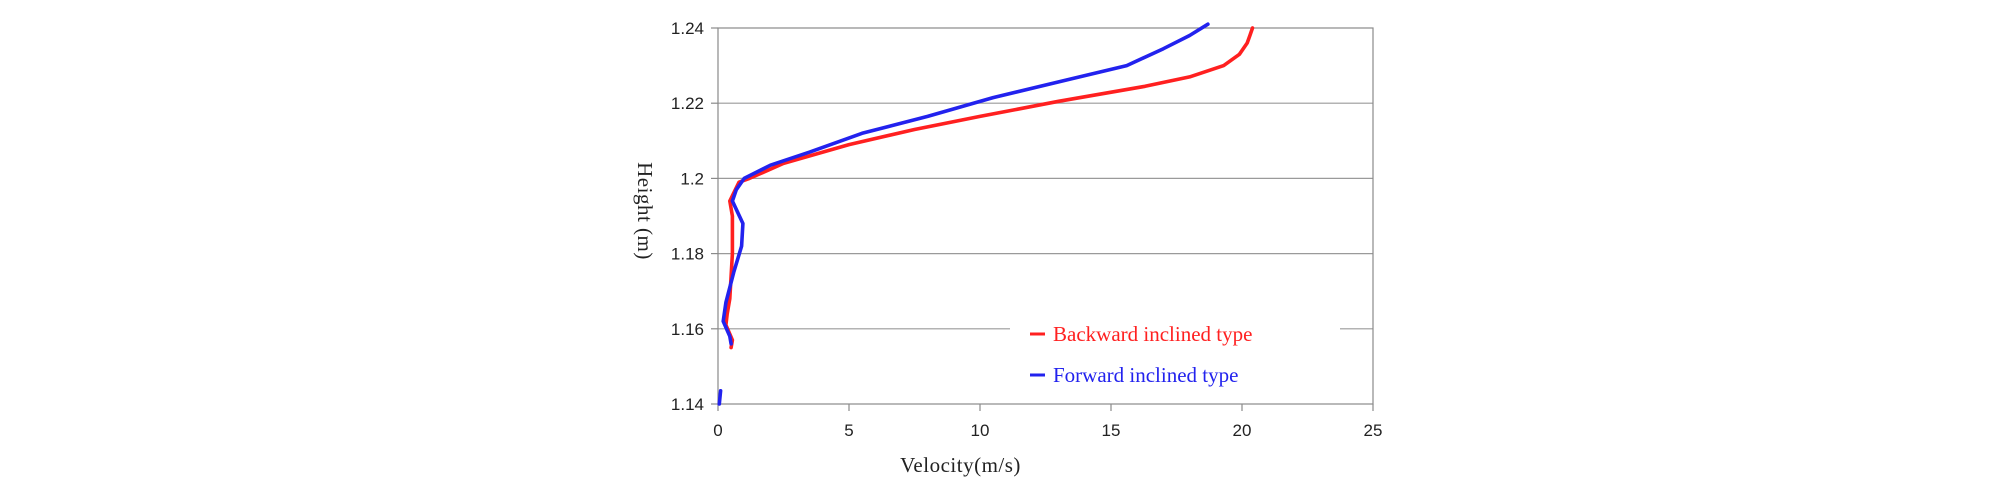  I want to click on y-tick-label-2: 1.18, so click(687, 254).